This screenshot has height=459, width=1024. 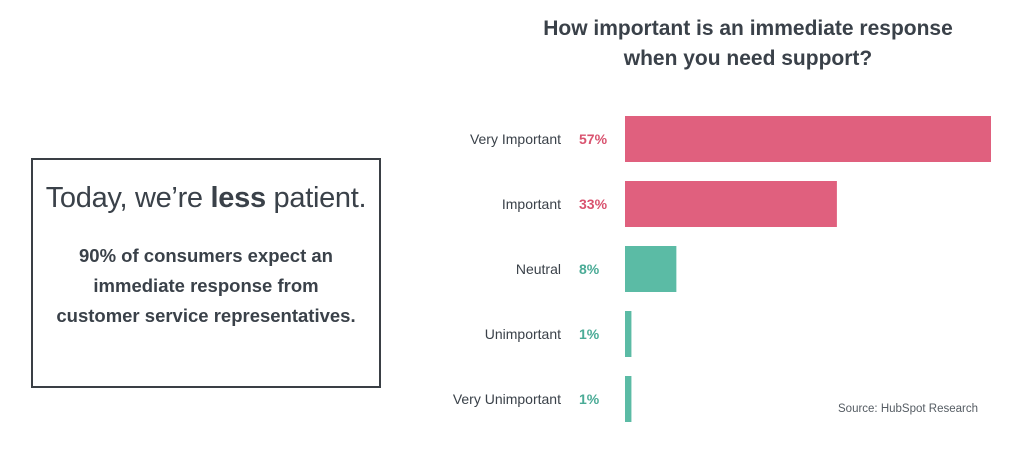 I want to click on callout-stat: 90%, so click(x=98, y=255).